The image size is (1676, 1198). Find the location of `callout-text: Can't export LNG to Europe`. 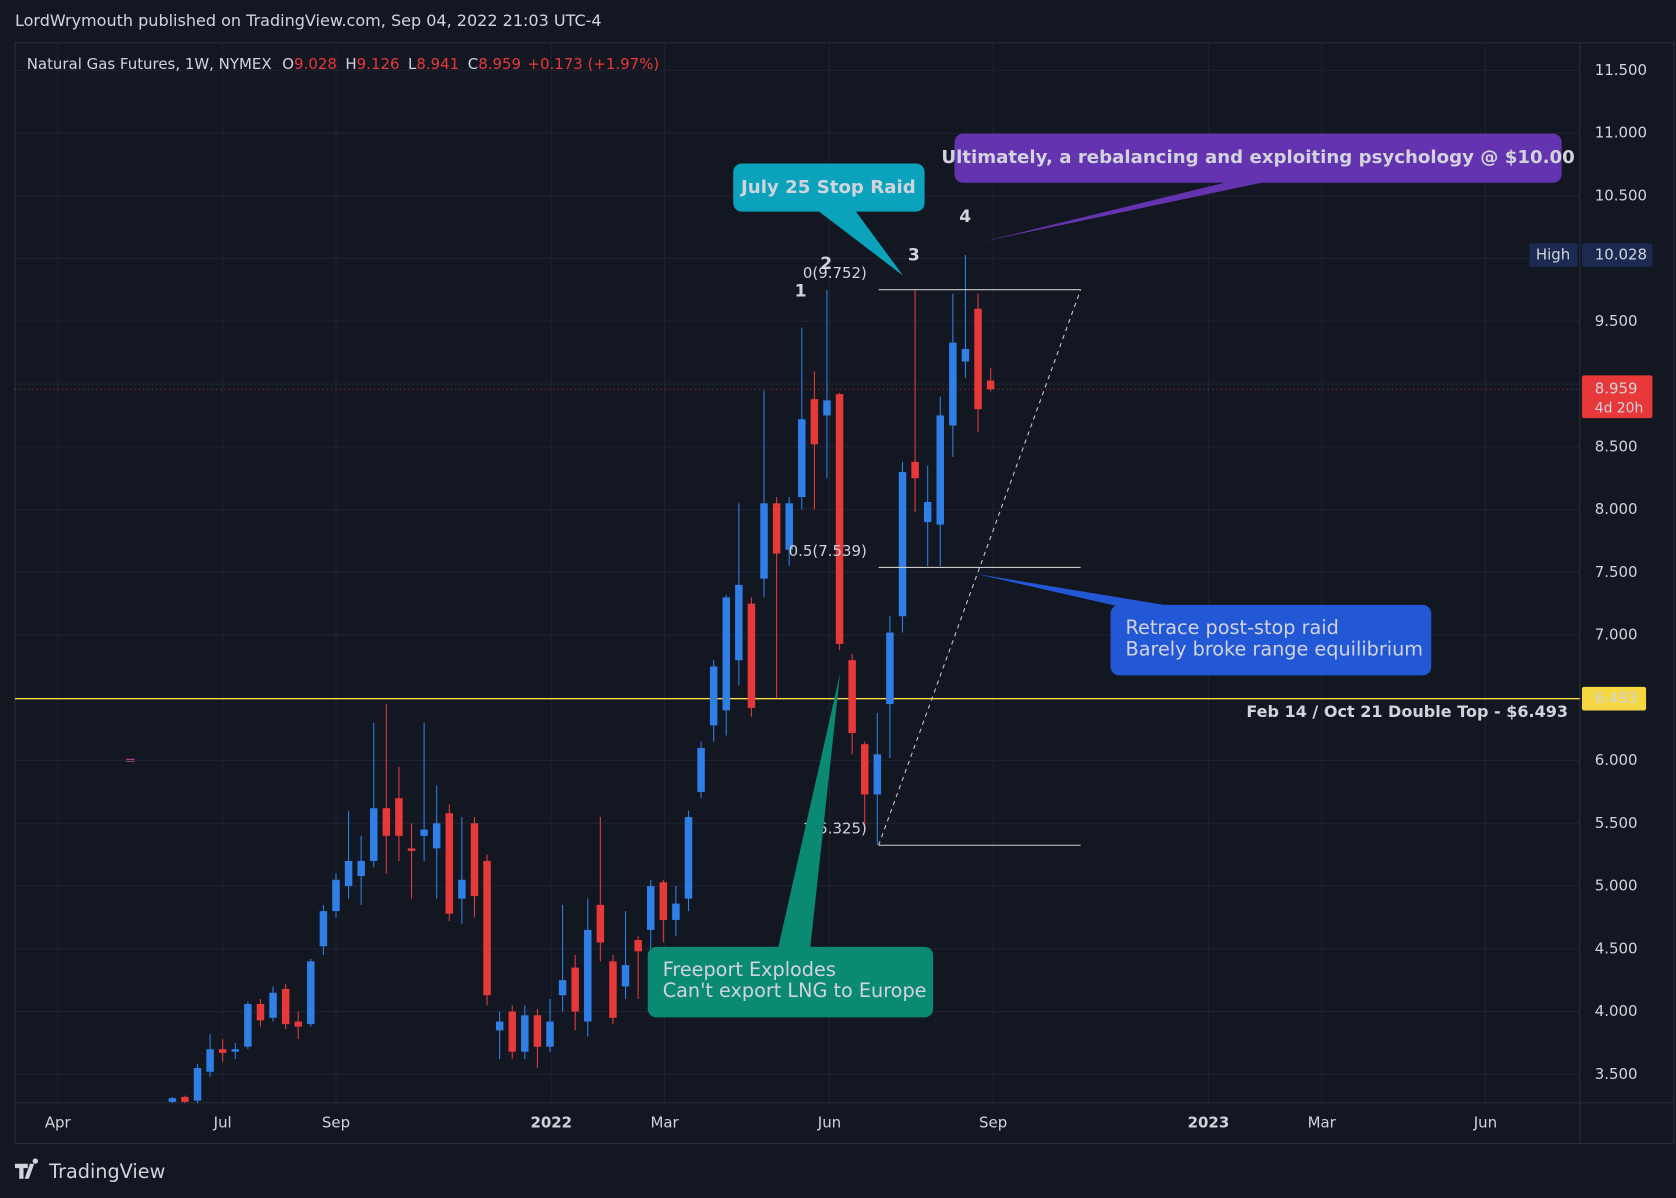

callout-text: Can't export LNG to Europe is located at coordinates (795, 990).